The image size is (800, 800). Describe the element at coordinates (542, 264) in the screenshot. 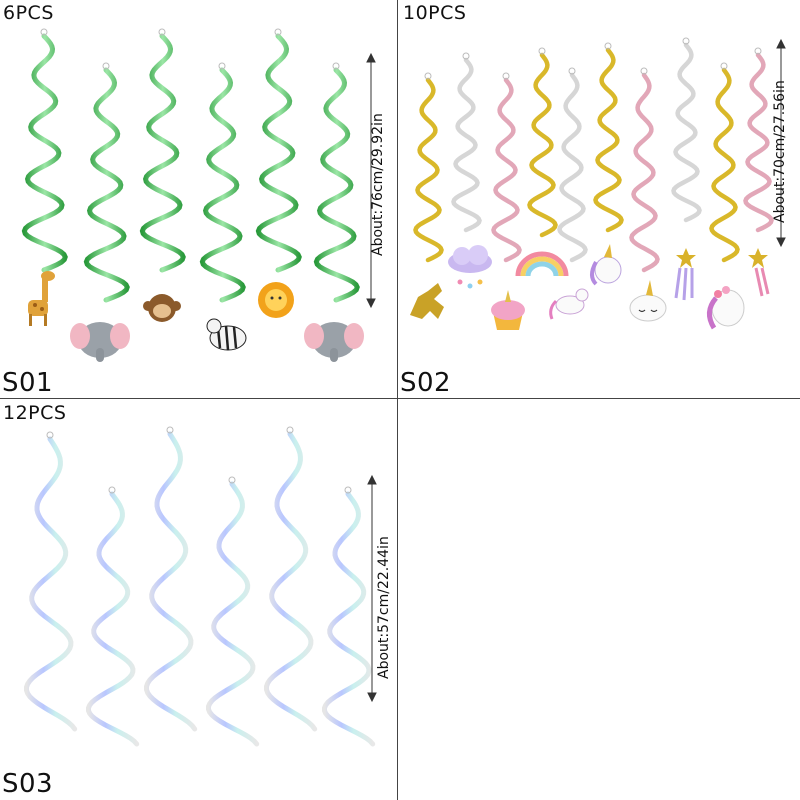

I see `rainbow-icon` at that location.